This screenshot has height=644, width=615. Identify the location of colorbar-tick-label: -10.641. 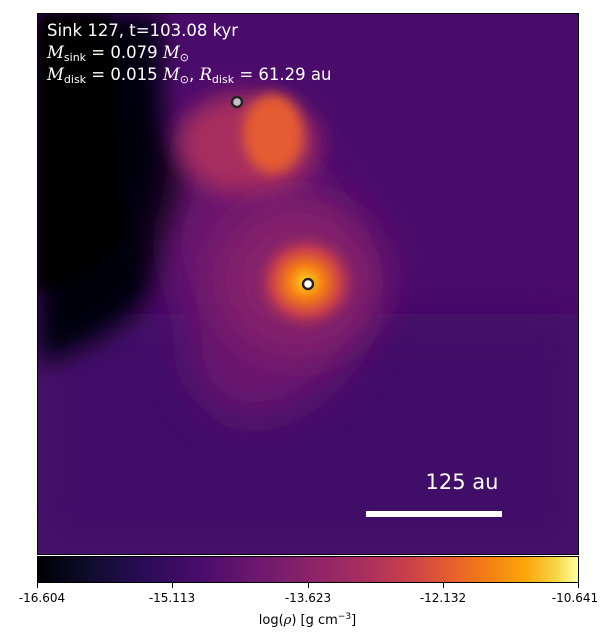
(575, 598).